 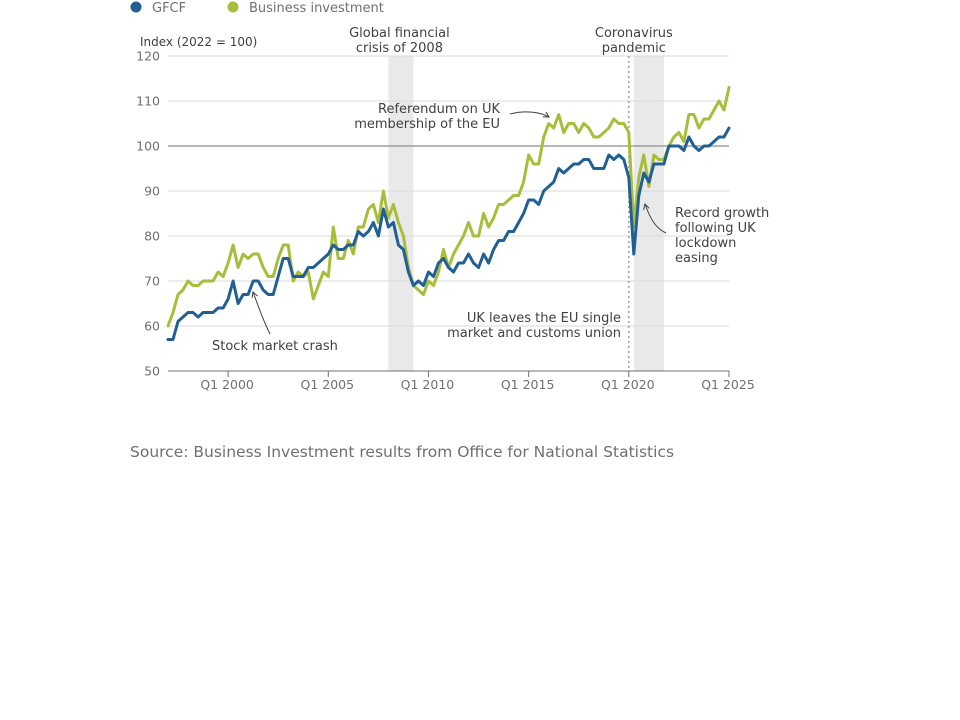 I want to click on y-tick-label-100: 100, so click(x=148, y=146).